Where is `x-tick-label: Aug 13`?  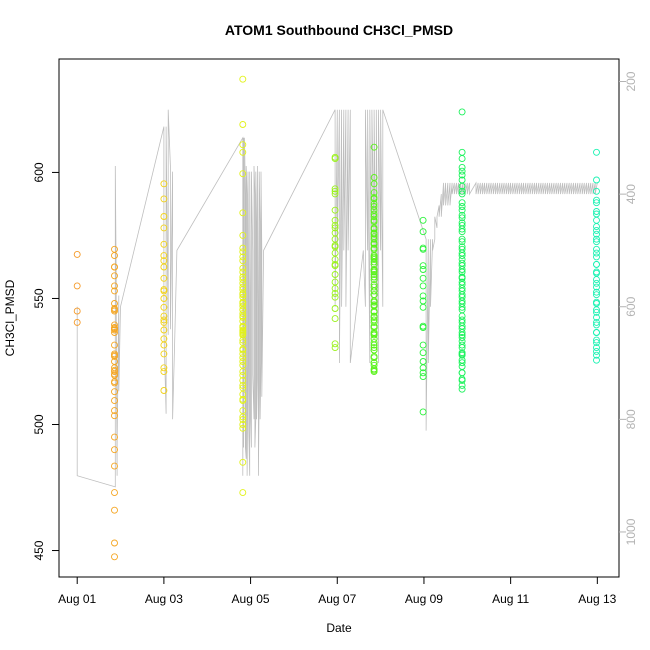
x-tick-label: Aug 13 is located at coordinates (597, 599).